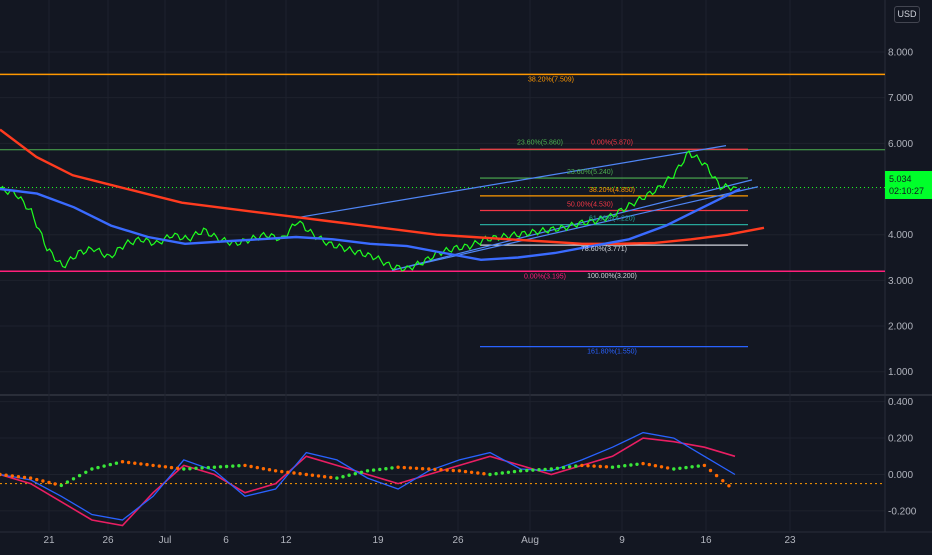  What do you see at coordinates (378, 540) in the screenshot?
I see `time-axis-tick: 19` at bounding box center [378, 540].